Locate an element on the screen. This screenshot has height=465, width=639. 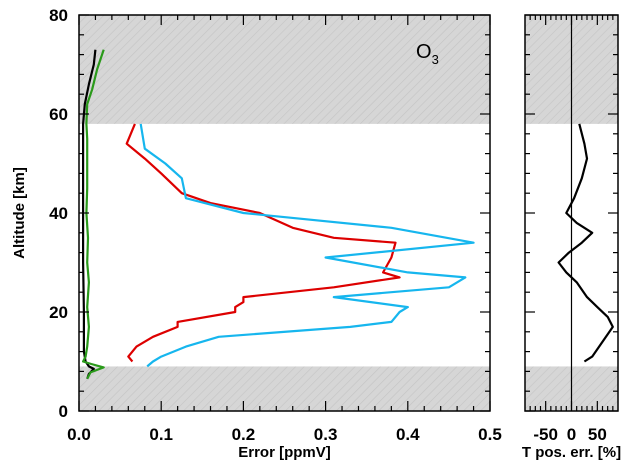
main-x-tick-label: 0.1 is located at coordinates (161, 434).